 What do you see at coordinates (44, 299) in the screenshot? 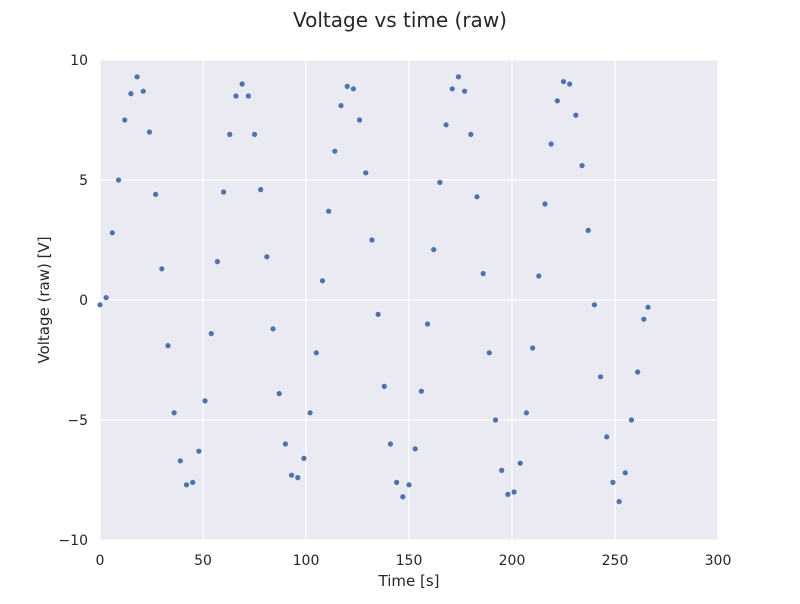
I see `y-axis-label: Voltage (raw) [V]` at bounding box center [44, 299].